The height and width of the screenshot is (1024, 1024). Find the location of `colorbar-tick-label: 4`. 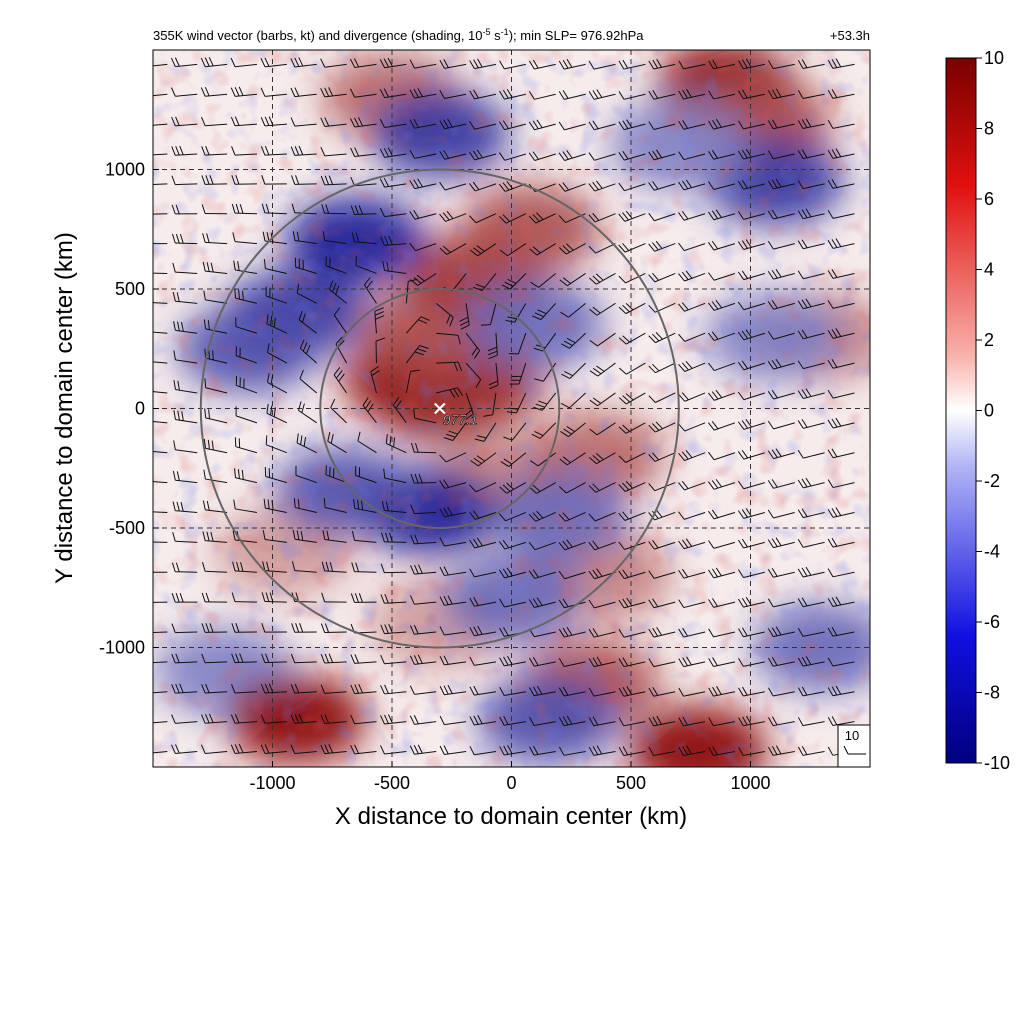

colorbar-tick-label: 4 is located at coordinates (989, 270).